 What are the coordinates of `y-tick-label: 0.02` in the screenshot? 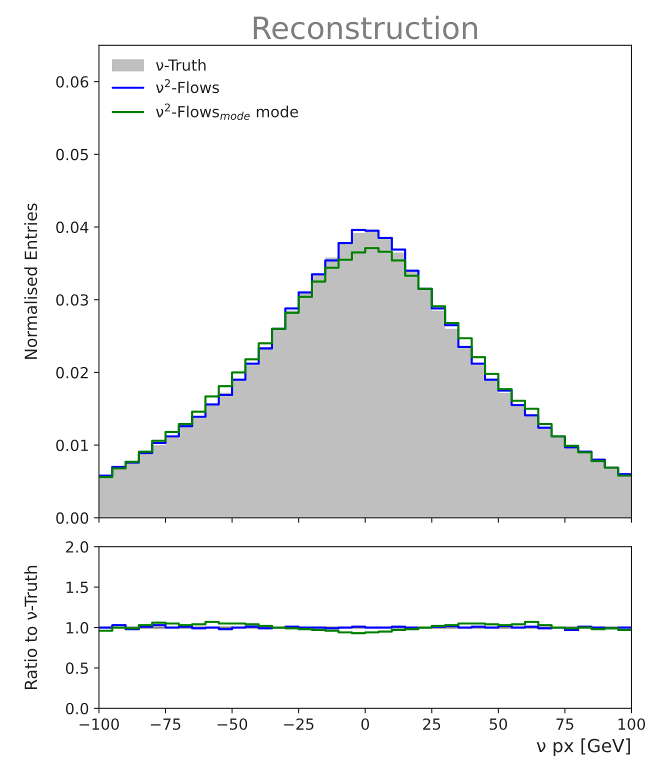 It's located at (72, 372).